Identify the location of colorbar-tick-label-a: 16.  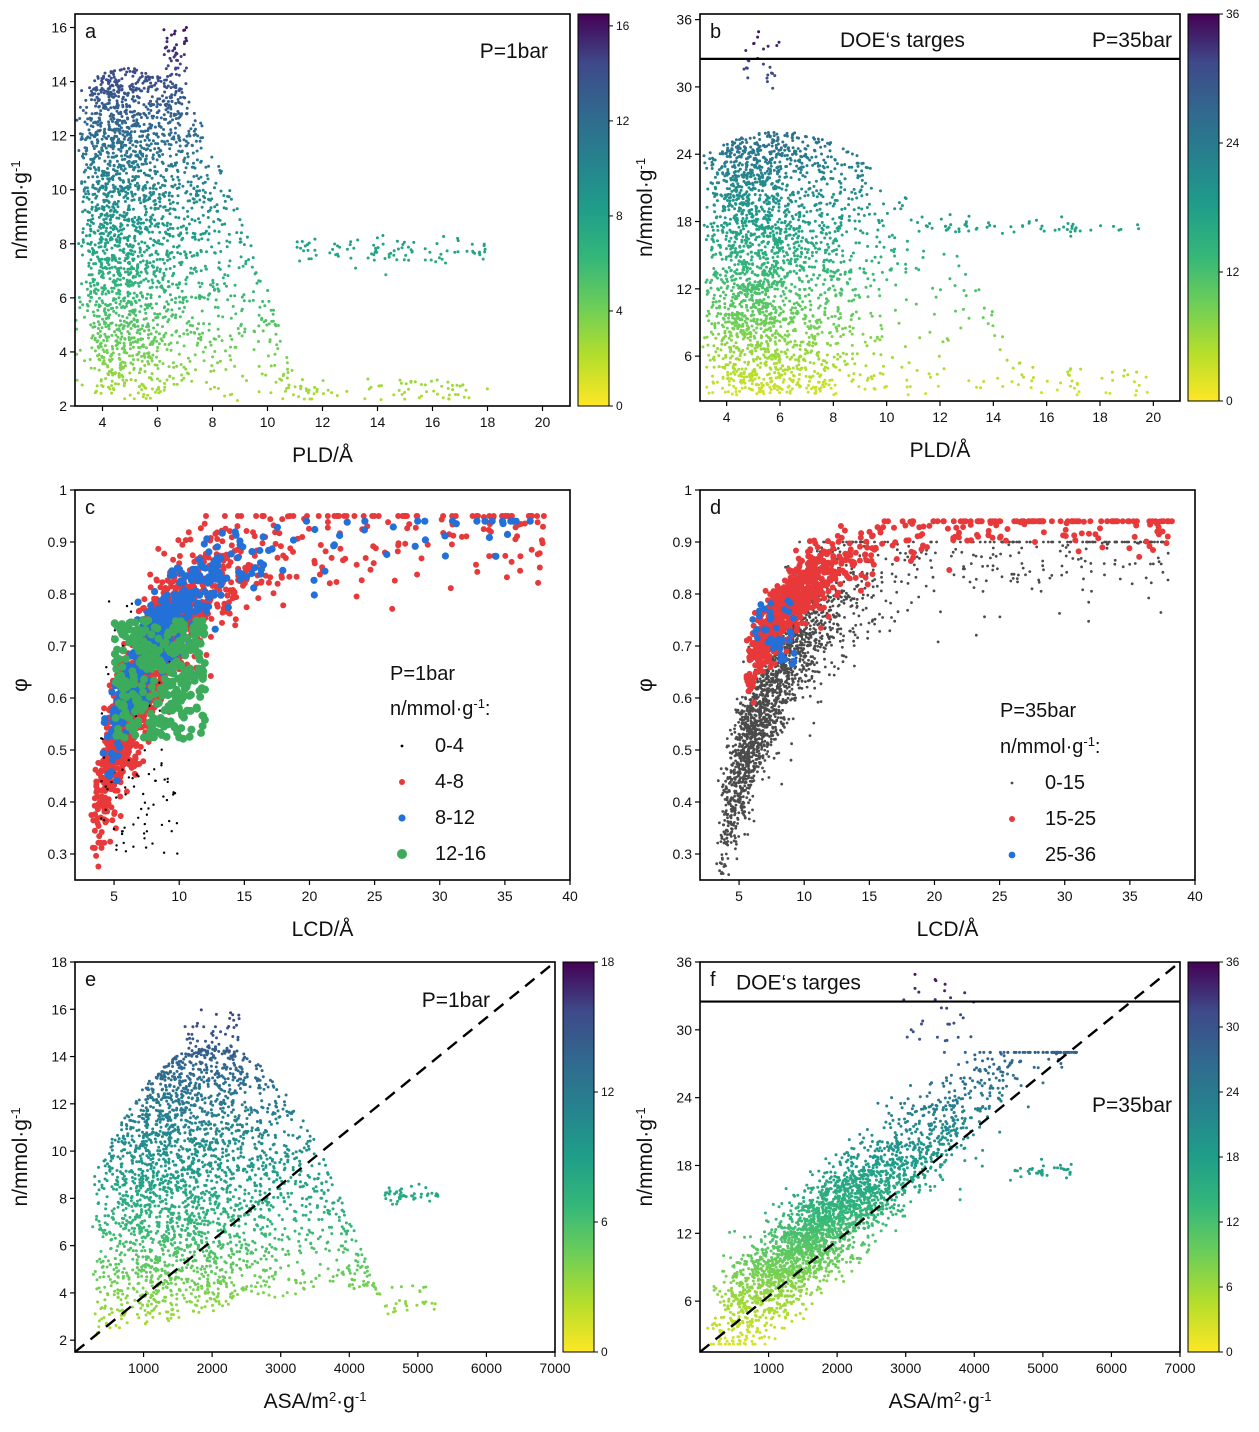
(623, 26).